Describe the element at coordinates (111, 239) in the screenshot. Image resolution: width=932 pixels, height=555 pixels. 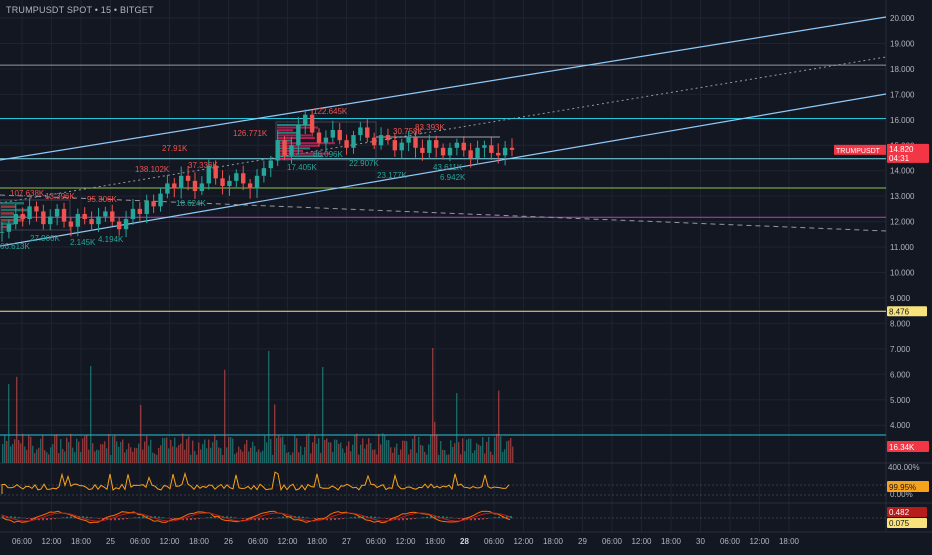
I see `volume-annotation: 4.194K` at that location.